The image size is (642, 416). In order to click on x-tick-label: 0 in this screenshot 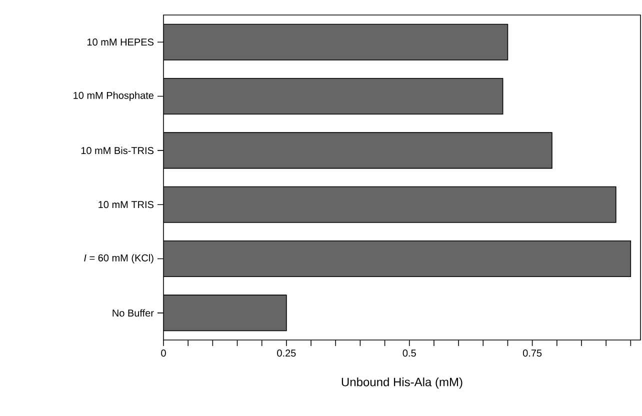, I will do `click(163, 353)`.